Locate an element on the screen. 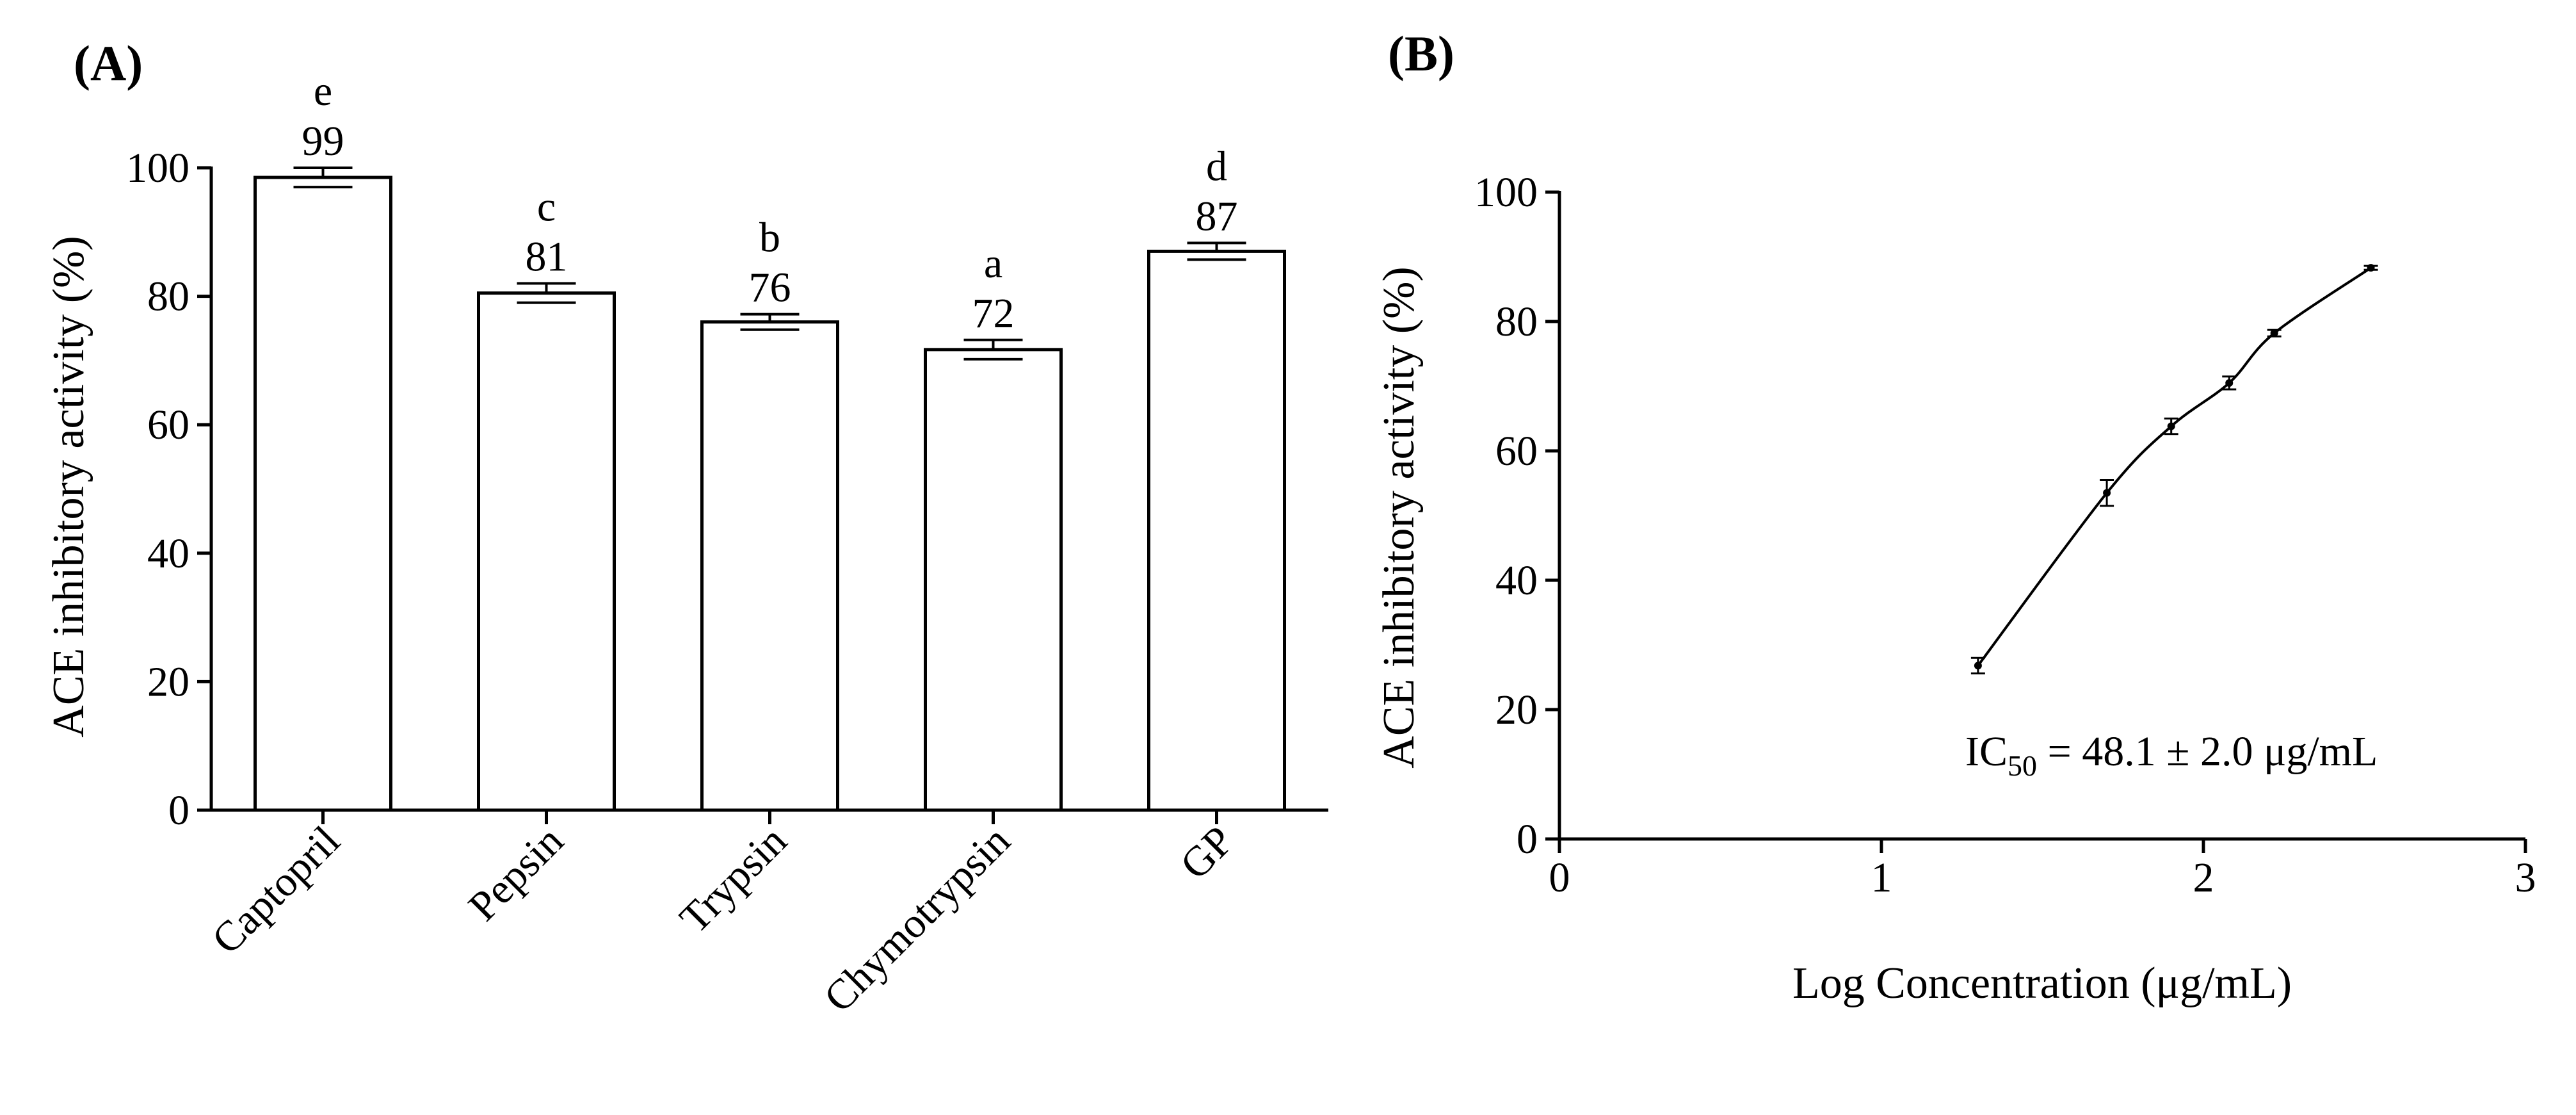  significance-letter: e is located at coordinates (323, 91).